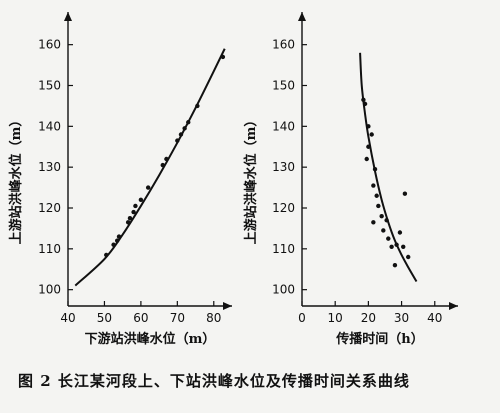  I want to click on right-y-tick-label: 120, so click(283, 208).